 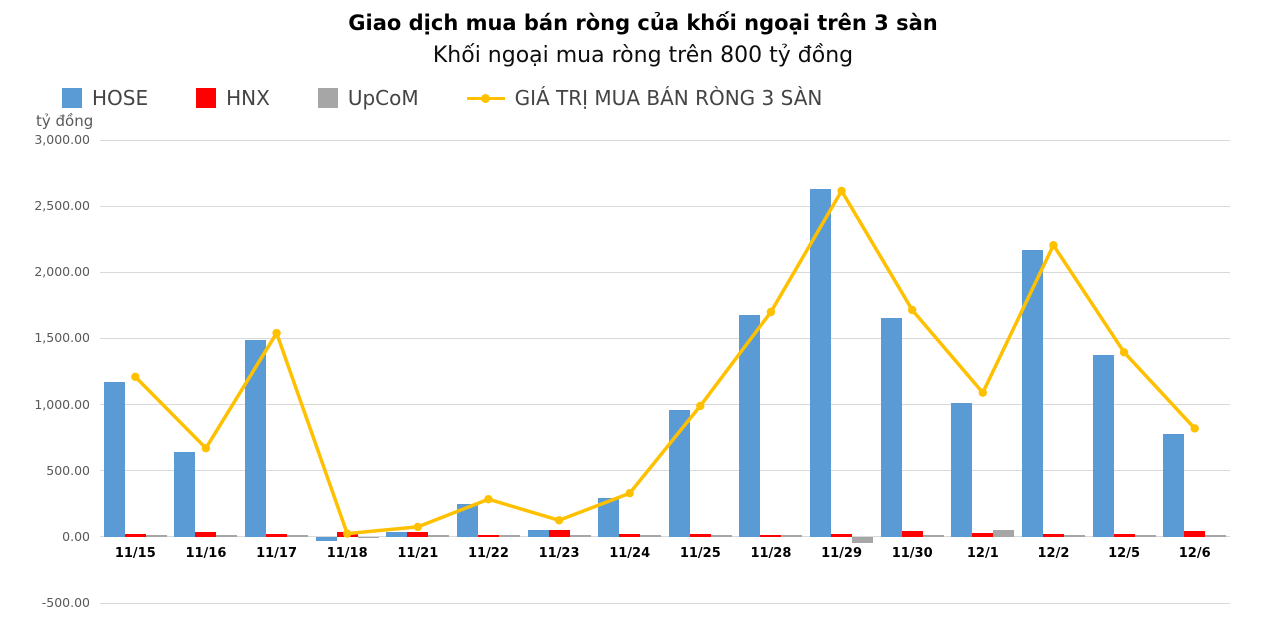 I want to click on x-tick-label: 11/17, so click(x=277, y=553).